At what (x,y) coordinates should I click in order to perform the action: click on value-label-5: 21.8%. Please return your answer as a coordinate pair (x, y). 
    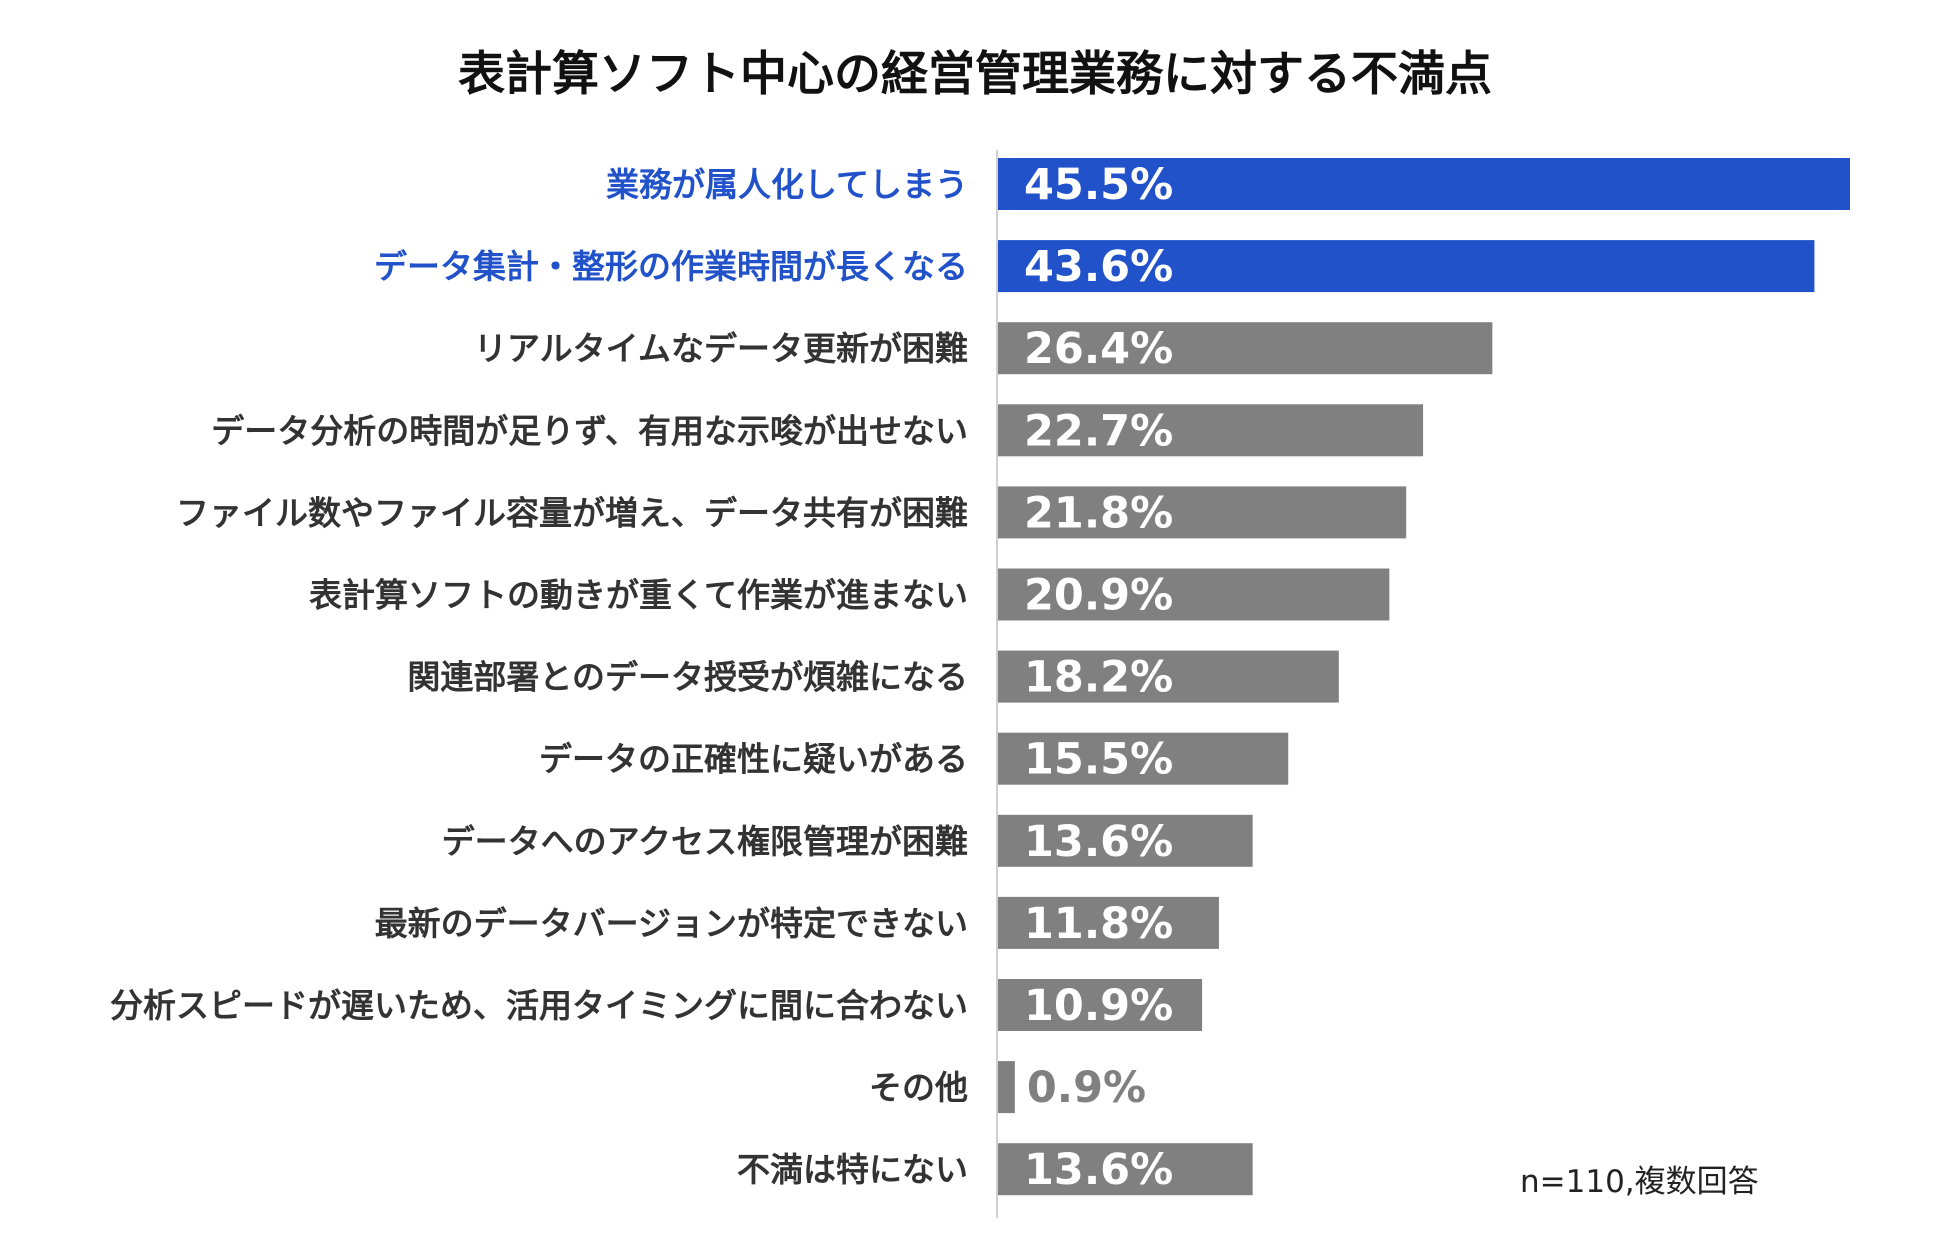
    Looking at the image, I should click on (1098, 513).